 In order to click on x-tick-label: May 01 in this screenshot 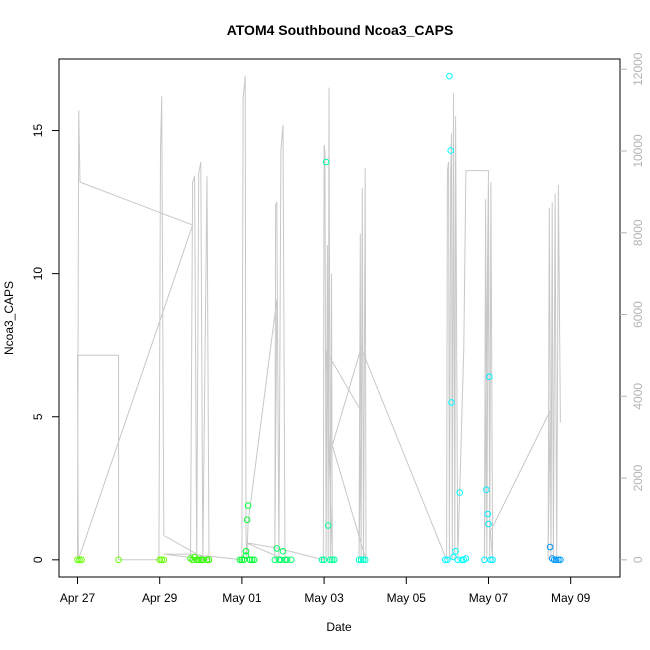, I will do `click(242, 598)`.